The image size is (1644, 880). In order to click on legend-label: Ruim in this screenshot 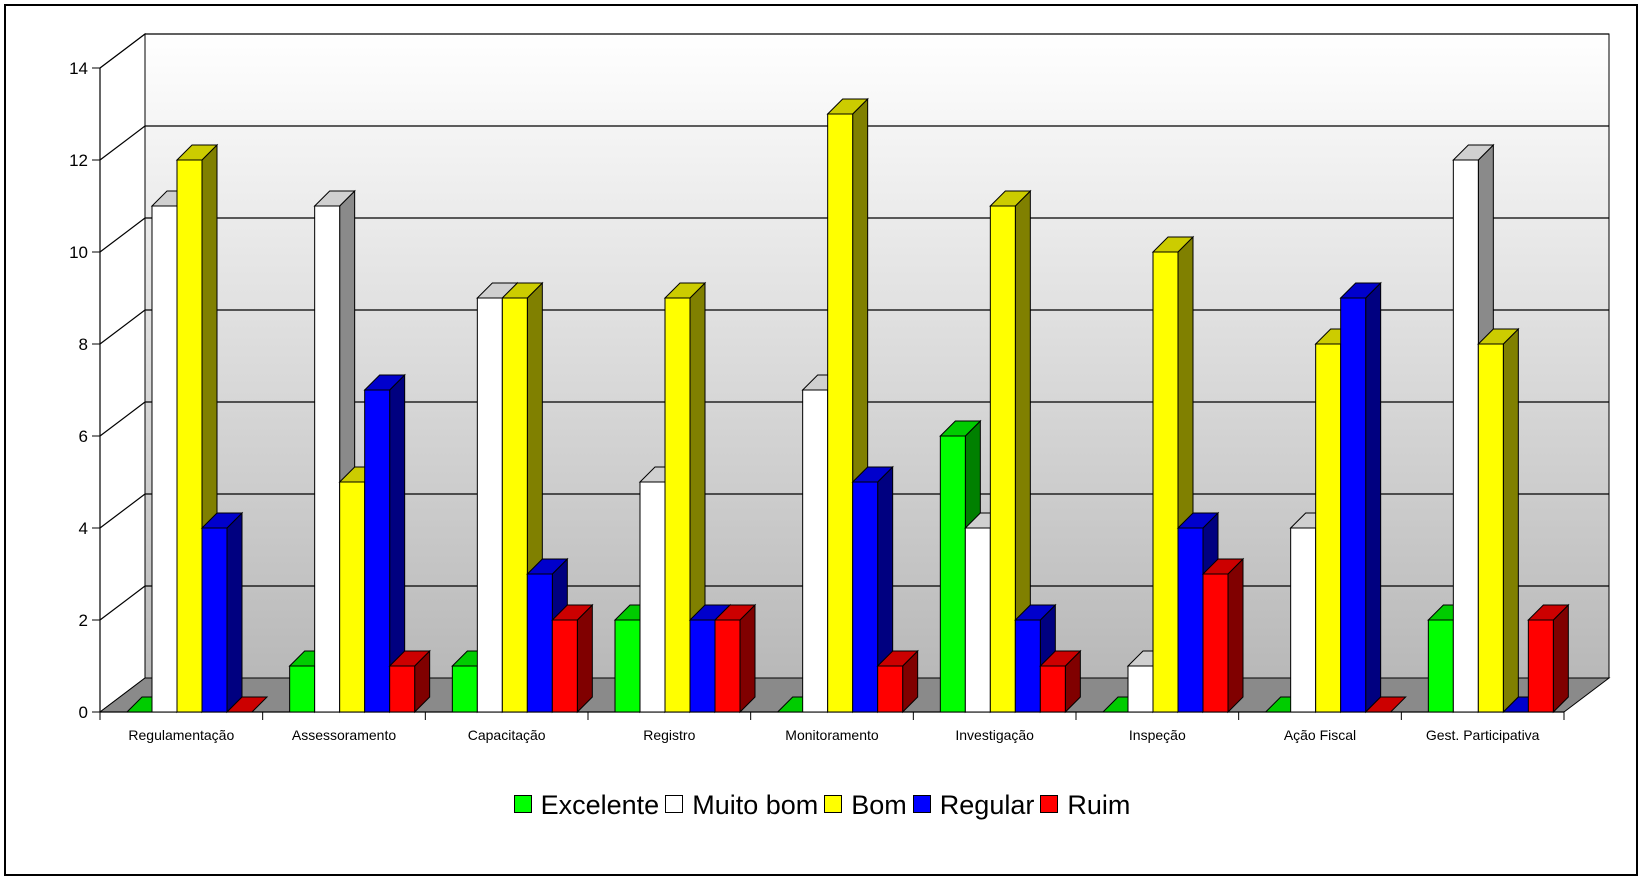, I will do `click(1099, 805)`.